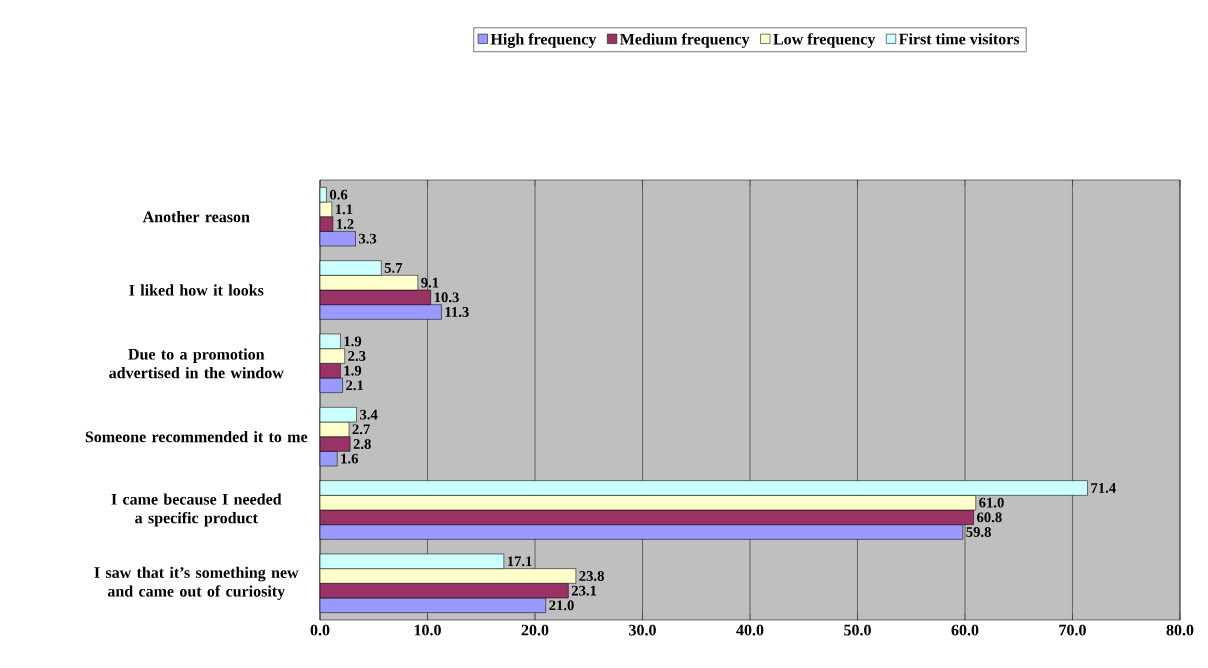 This screenshot has width=1208, height=668. I want to click on legend-label: First time visitors, so click(959, 39).